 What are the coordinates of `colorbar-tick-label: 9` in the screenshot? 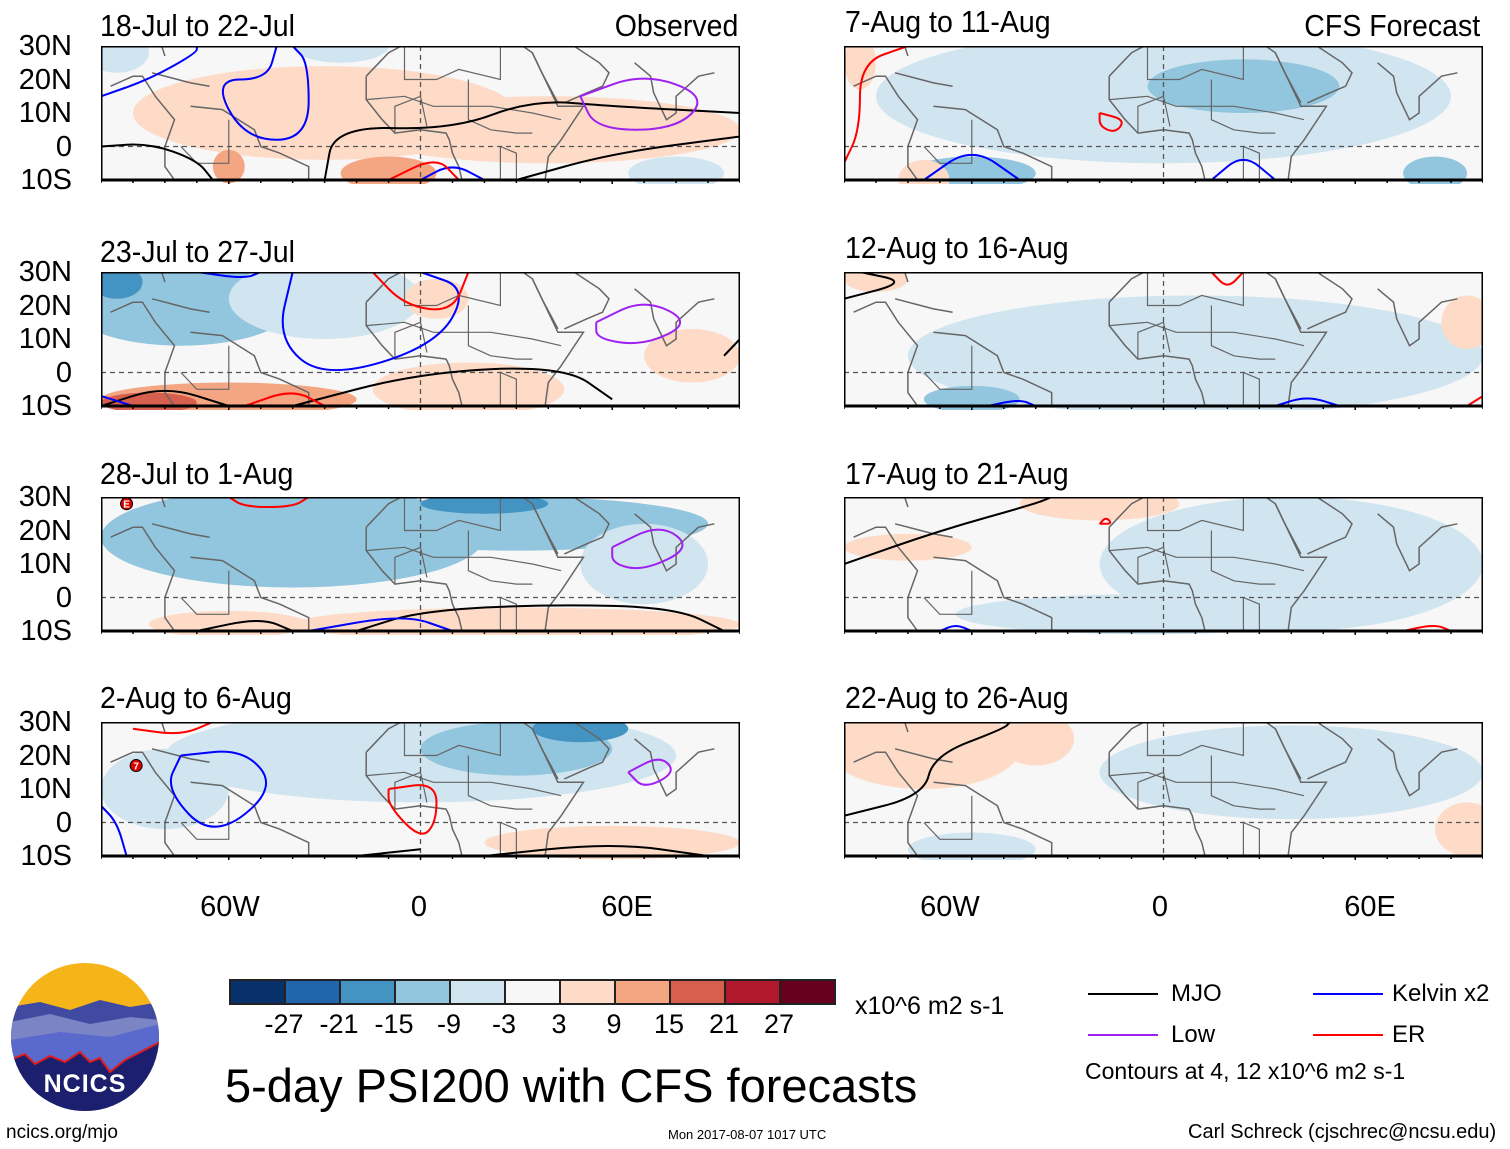 It's located at (614, 1024).